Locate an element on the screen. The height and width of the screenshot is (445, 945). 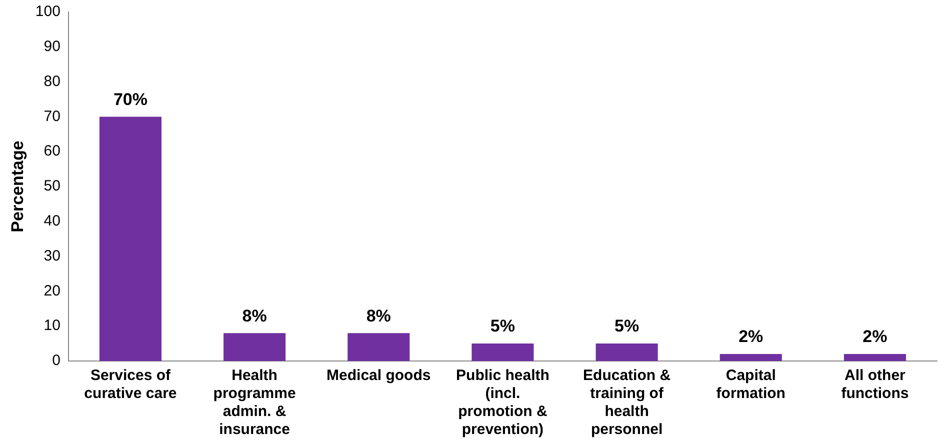
y-tick-label: 20 is located at coordinates (52, 291).